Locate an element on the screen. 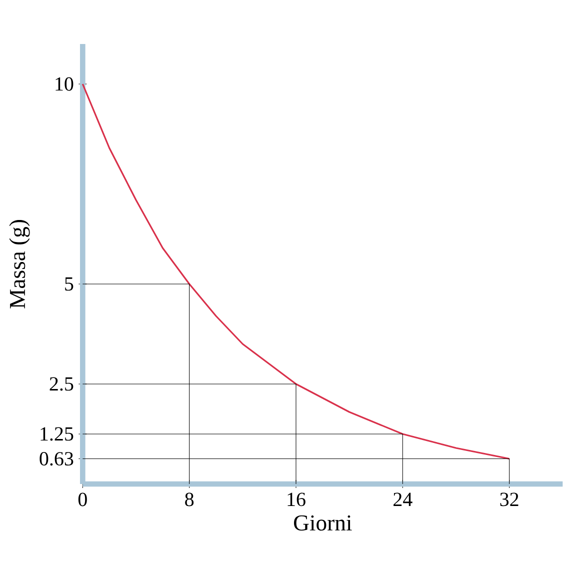  y-tick-label: 0.63 is located at coordinates (57, 459).